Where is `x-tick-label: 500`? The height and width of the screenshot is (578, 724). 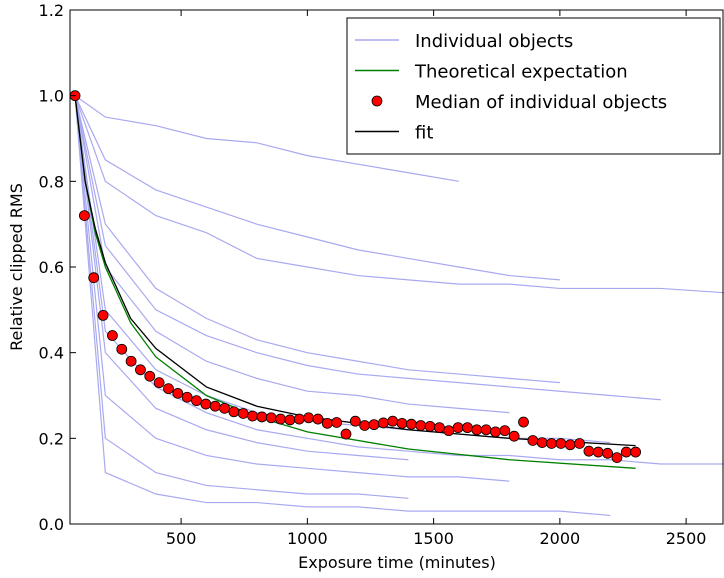 x-tick-label: 500 is located at coordinates (181, 538).